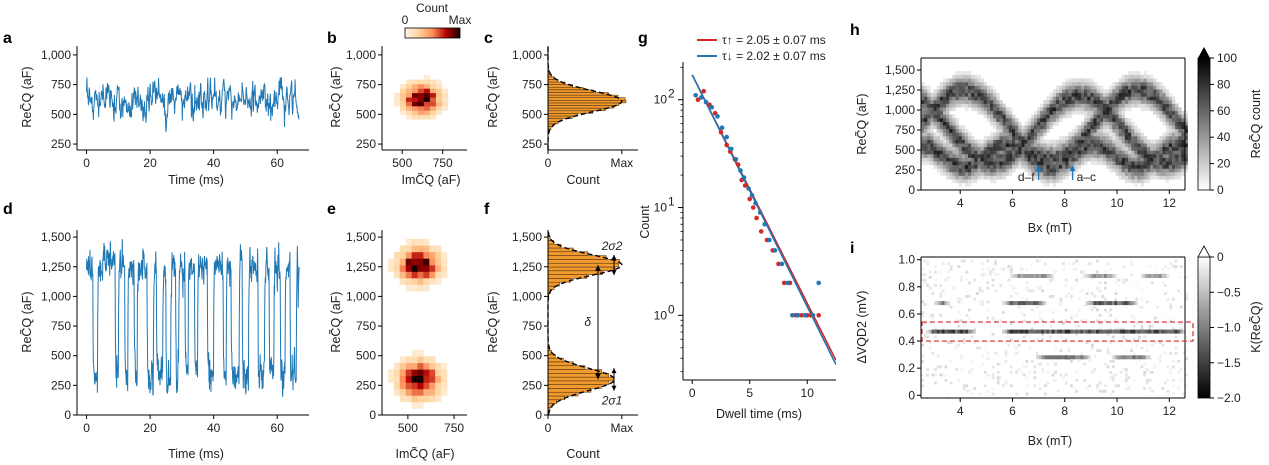 Image resolution: width=1269 pixels, height=465 pixels. Describe the element at coordinates (487, 209) in the screenshot. I see `panel-label-f: f` at that location.